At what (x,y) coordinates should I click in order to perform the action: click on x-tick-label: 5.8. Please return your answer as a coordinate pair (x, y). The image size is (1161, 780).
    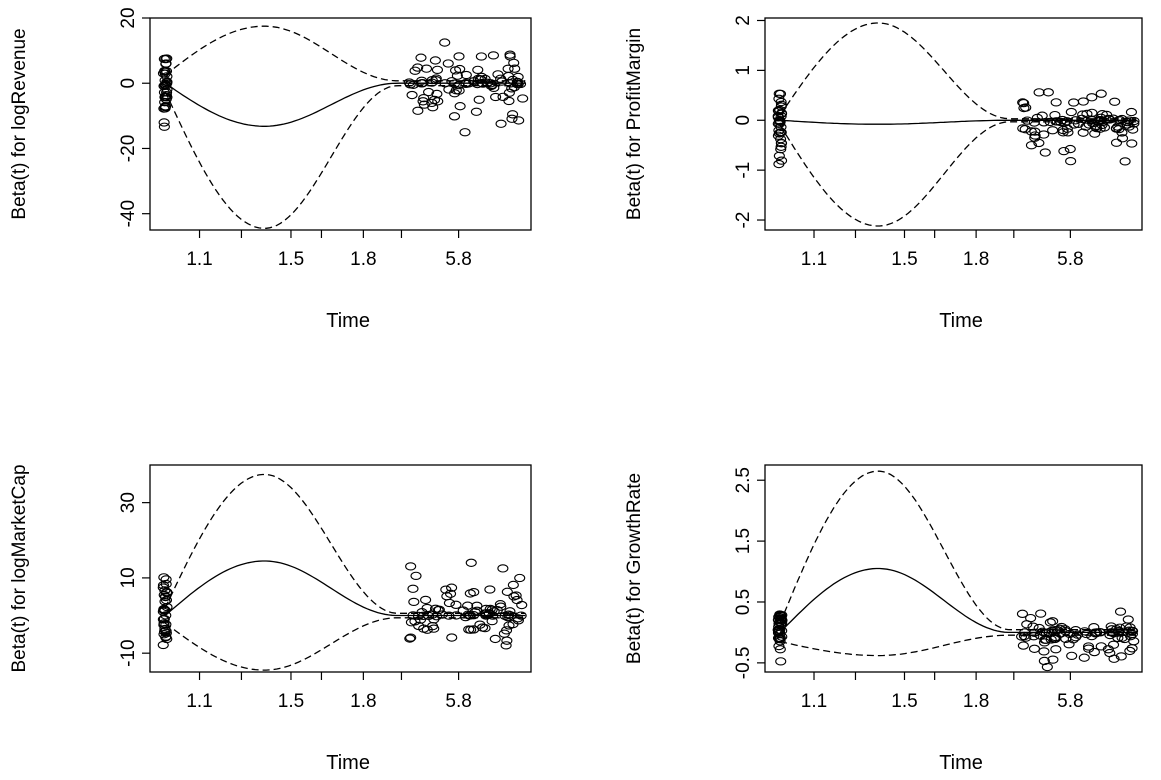
    Looking at the image, I should click on (458, 259).